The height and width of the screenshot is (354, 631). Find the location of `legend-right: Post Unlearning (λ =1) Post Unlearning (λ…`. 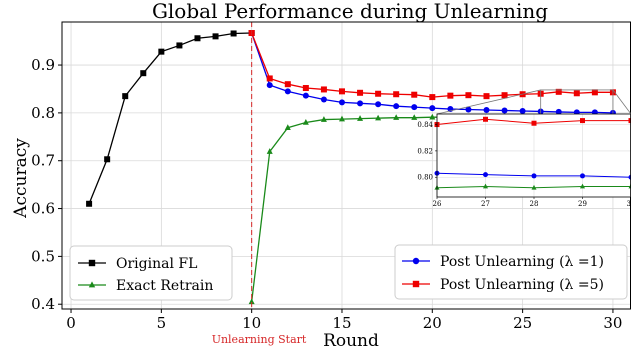

legend-right: Post Unlearning (λ =1) Post Unlearning (λ… is located at coordinates (511, 272).